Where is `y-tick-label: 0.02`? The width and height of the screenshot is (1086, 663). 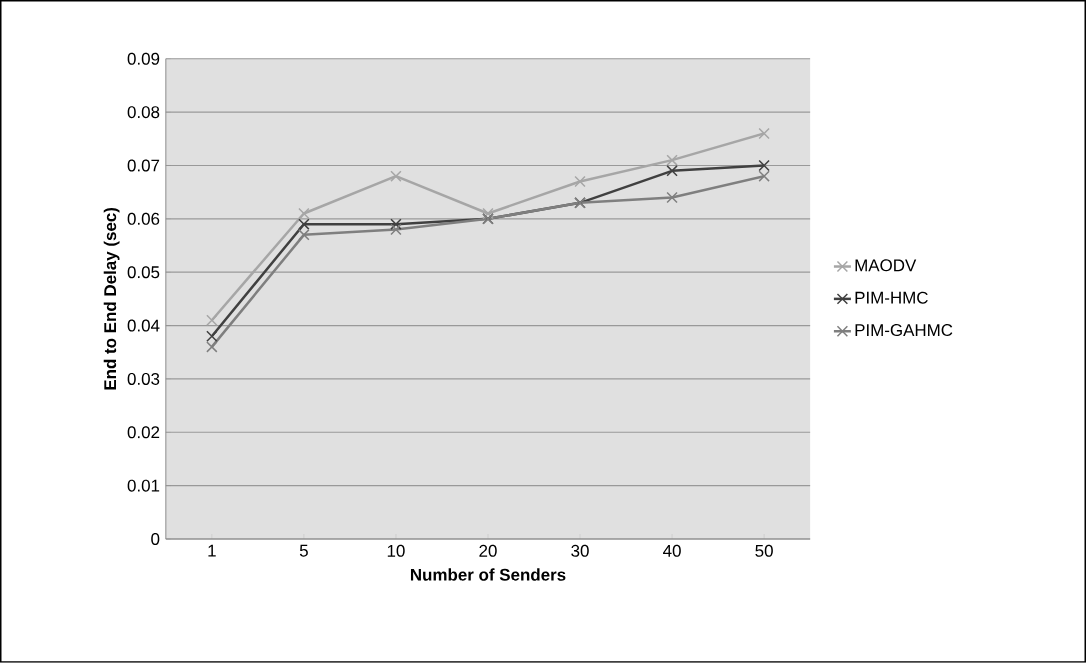 y-tick-label: 0.02 is located at coordinates (143, 432).